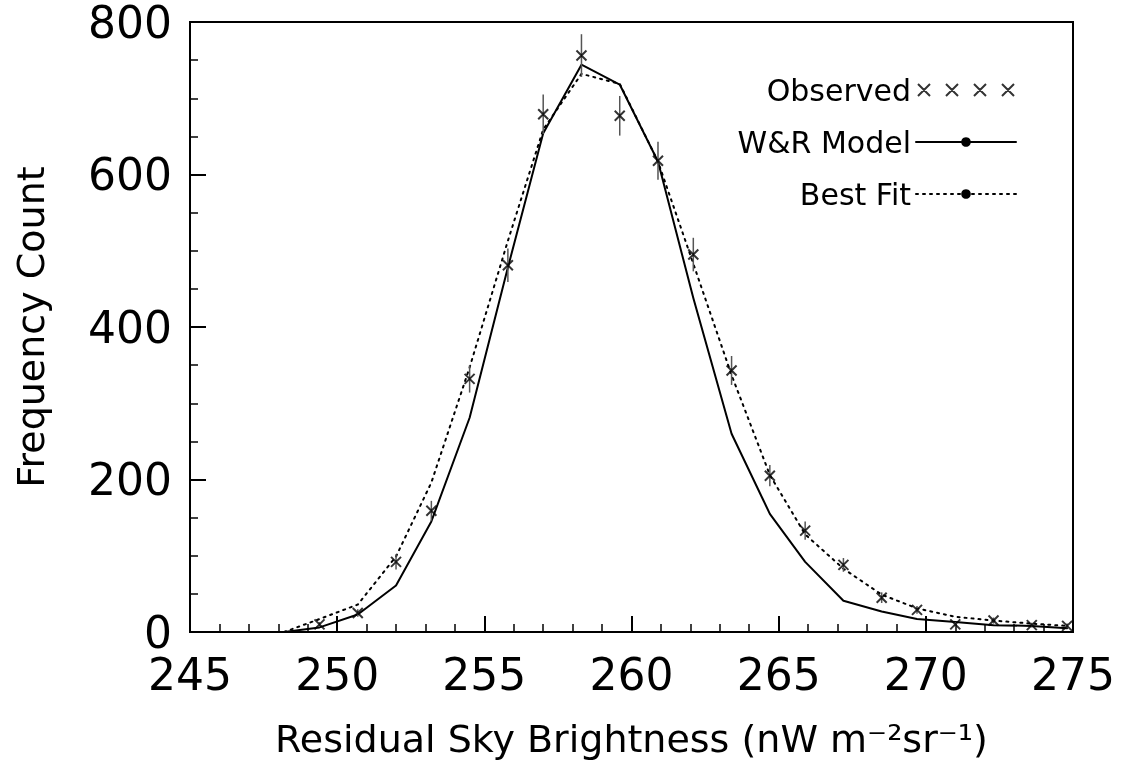 This screenshot has width=1122, height=770. What do you see at coordinates (130, 24) in the screenshot?
I see `y-tick-label: 800` at bounding box center [130, 24].